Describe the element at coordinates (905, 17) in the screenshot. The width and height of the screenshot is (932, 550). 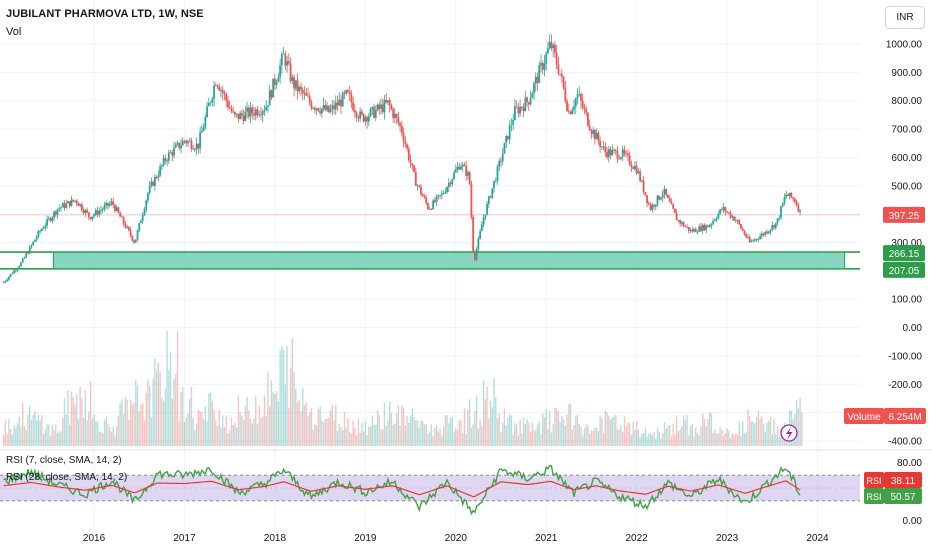
I see `currency-button: INR` at that location.